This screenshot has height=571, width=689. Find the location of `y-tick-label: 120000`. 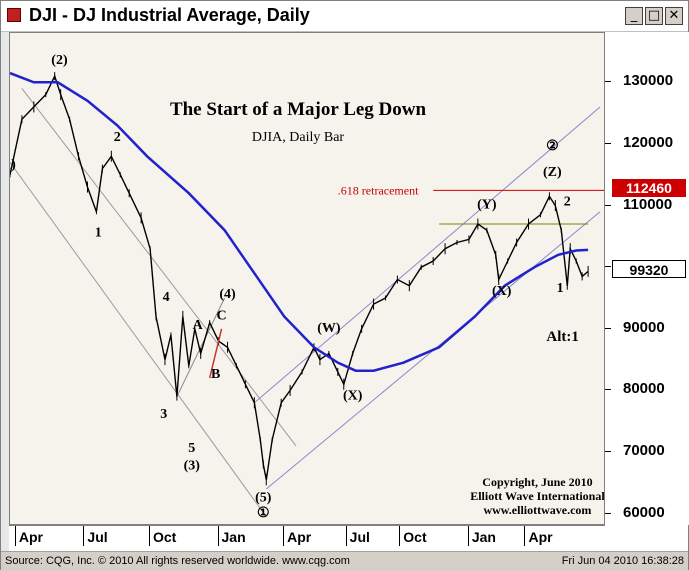

y-tick-label: 120000 is located at coordinates (648, 142).